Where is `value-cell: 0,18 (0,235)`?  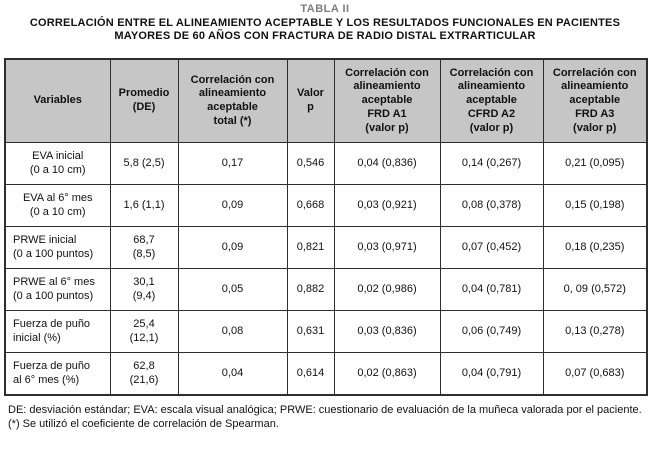 value-cell: 0,18 (0,235) is located at coordinates (595, 248).